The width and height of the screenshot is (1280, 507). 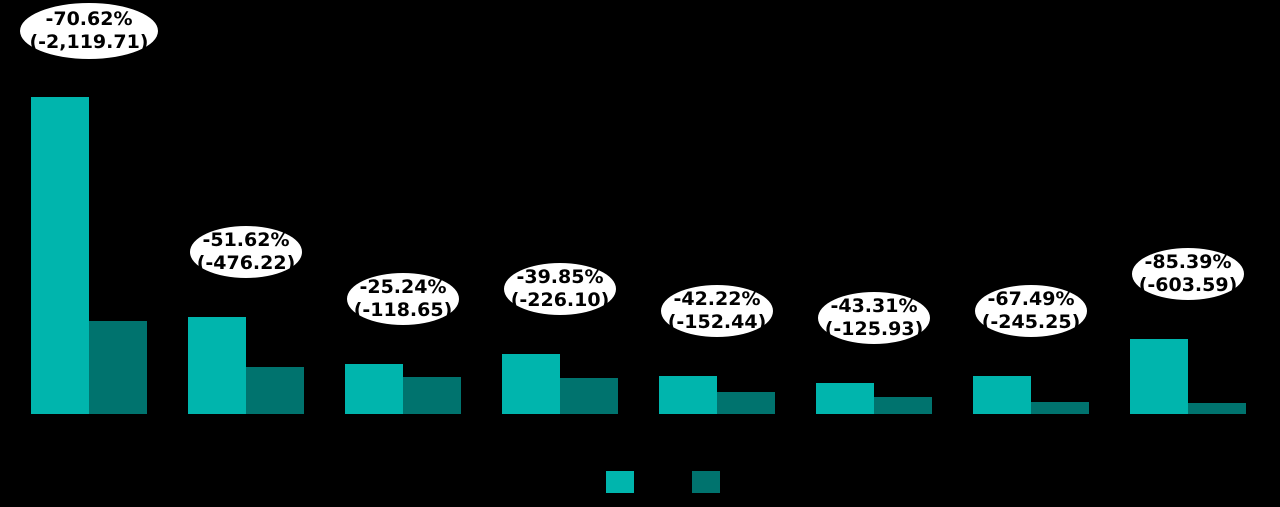 I want to click on callout-value-label: (-476.22), so click(x=246, y=262).